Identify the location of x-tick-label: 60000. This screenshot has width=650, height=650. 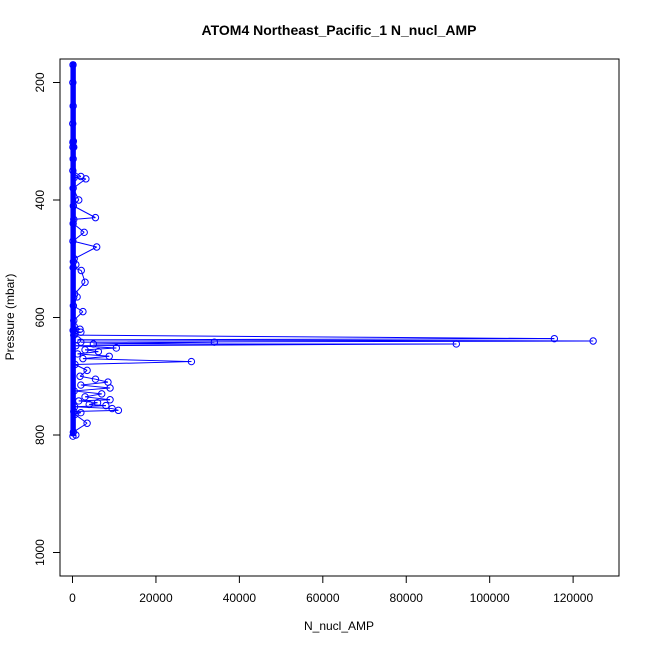
(323, 598).